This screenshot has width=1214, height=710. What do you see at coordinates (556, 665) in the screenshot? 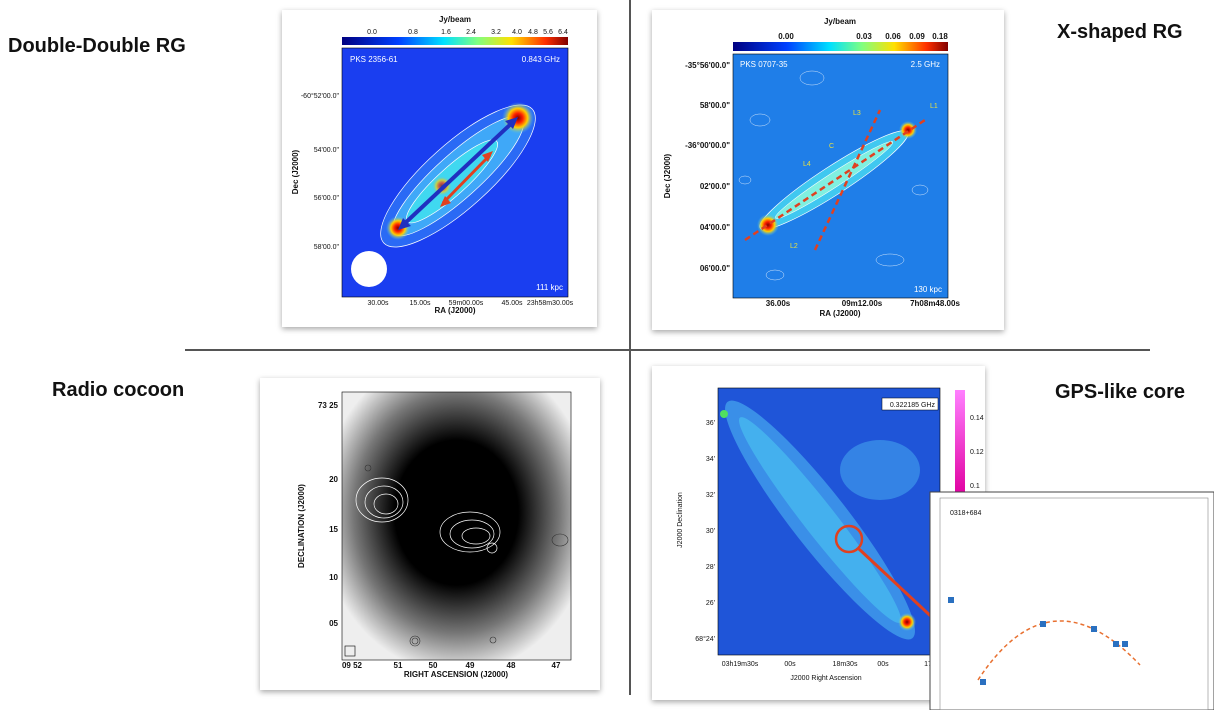
I see `x-tick: 47` at bounding box center [556, 665].